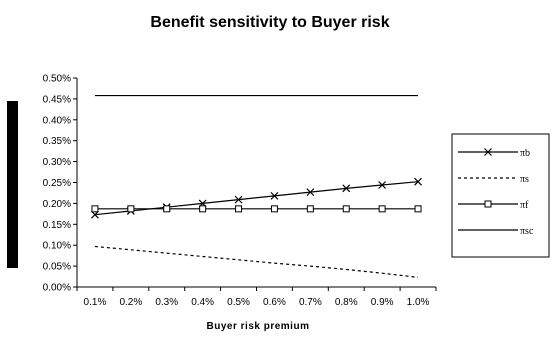 This screenshot has height=341, width=556. I want to click on x-tick-label: 0.7%, so click(310, 302).